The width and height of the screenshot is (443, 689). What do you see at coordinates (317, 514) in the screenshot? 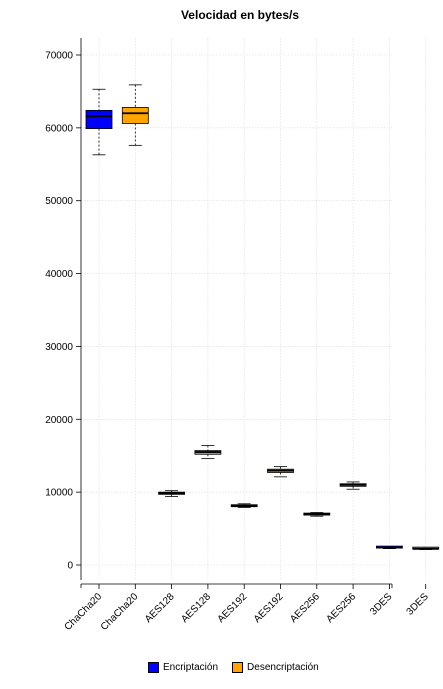
I see `box-aes256-encriptacion` at bounding box center [317, 514].